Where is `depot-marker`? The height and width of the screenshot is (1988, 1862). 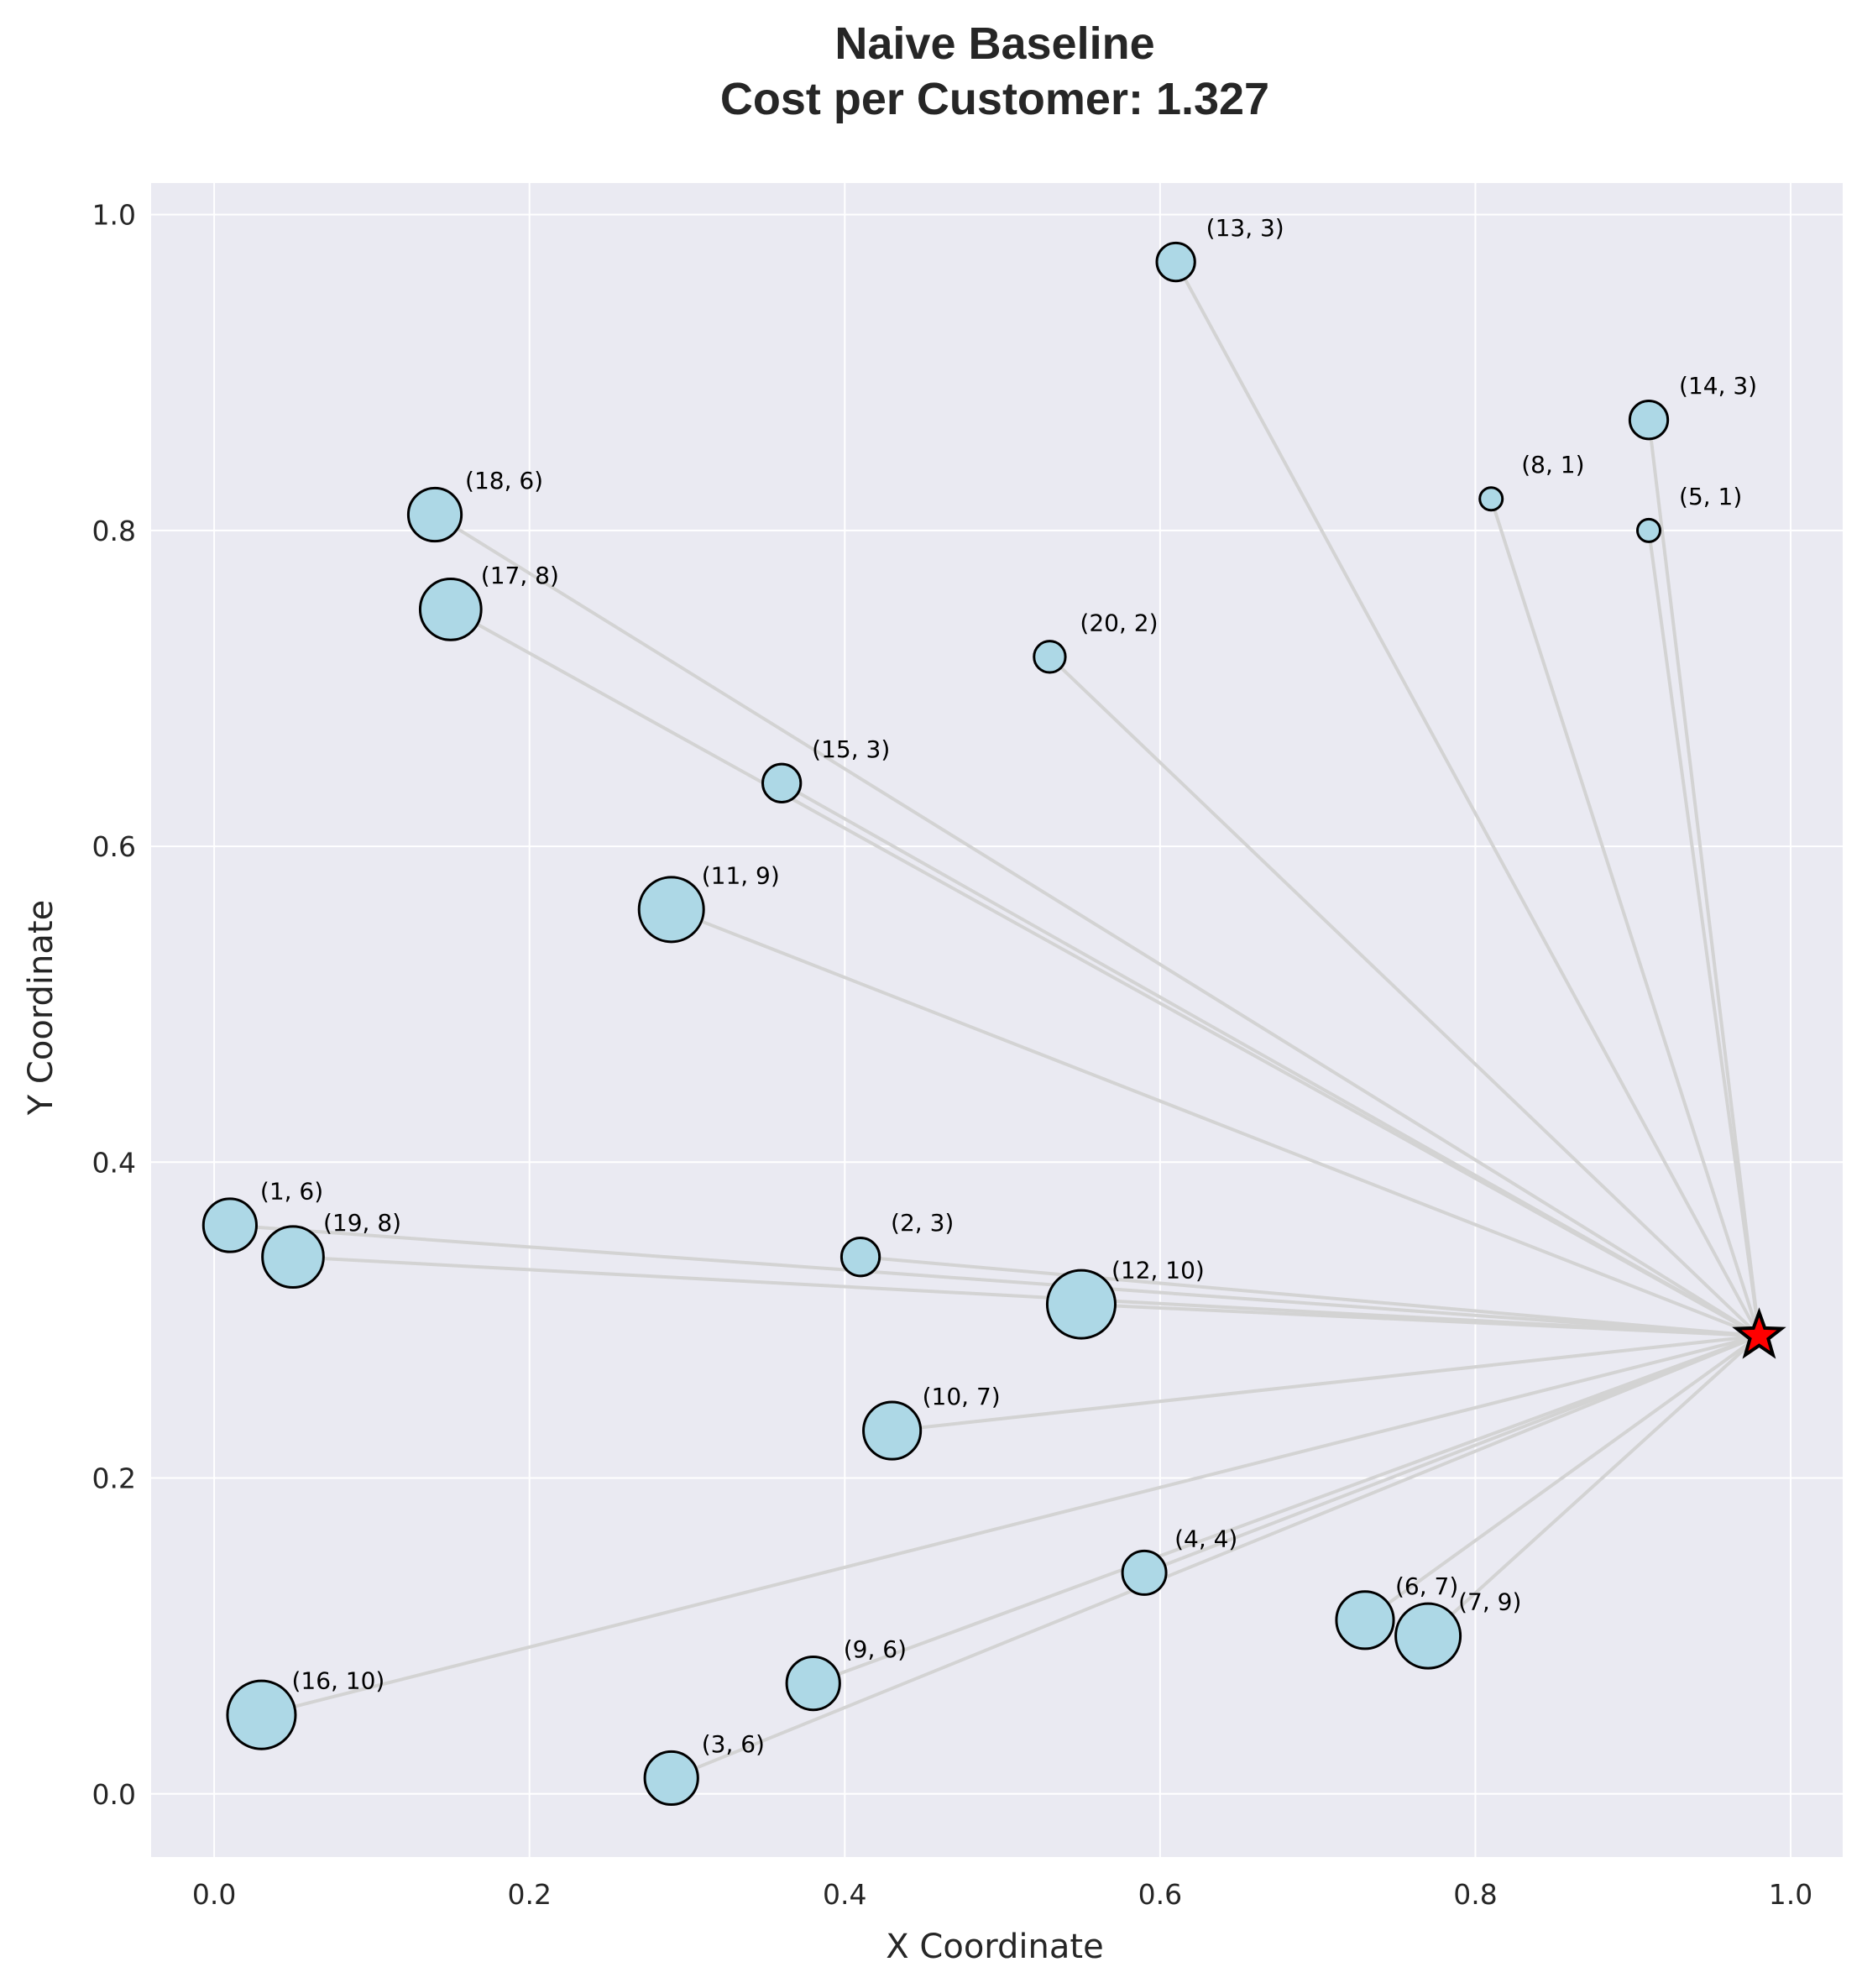
depot-marker is located at coordinates (1759, 1333).